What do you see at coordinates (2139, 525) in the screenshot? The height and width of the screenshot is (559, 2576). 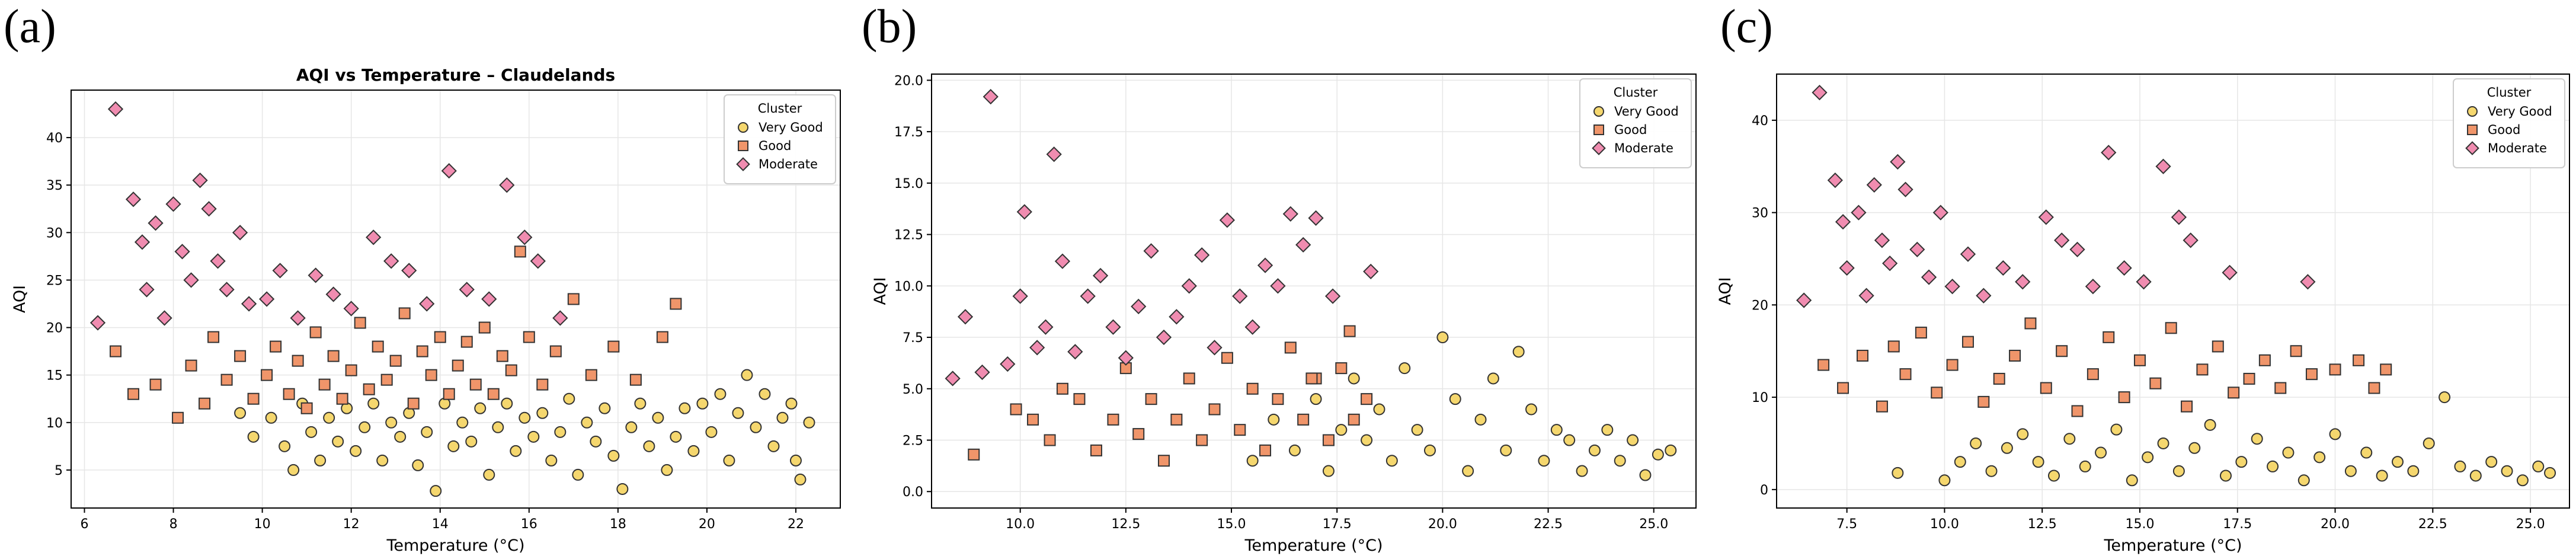 I see `x-tick-label: 15.0` at bounding box center [2139, 525].